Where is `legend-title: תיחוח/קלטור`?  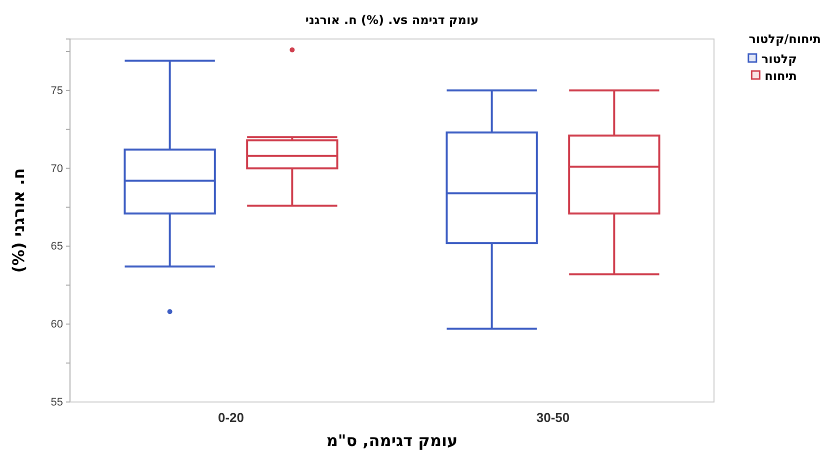
legend-title: תיחוח/קלטור is located at coordinates (784, 39).